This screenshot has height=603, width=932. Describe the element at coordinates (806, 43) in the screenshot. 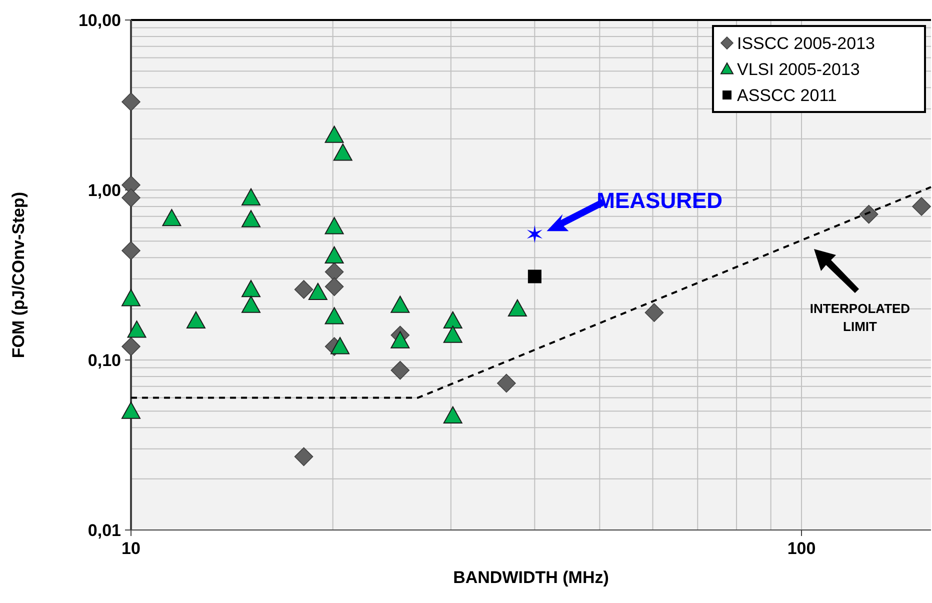

I see `legend-label: ISSCC 2005-2013` at that location.